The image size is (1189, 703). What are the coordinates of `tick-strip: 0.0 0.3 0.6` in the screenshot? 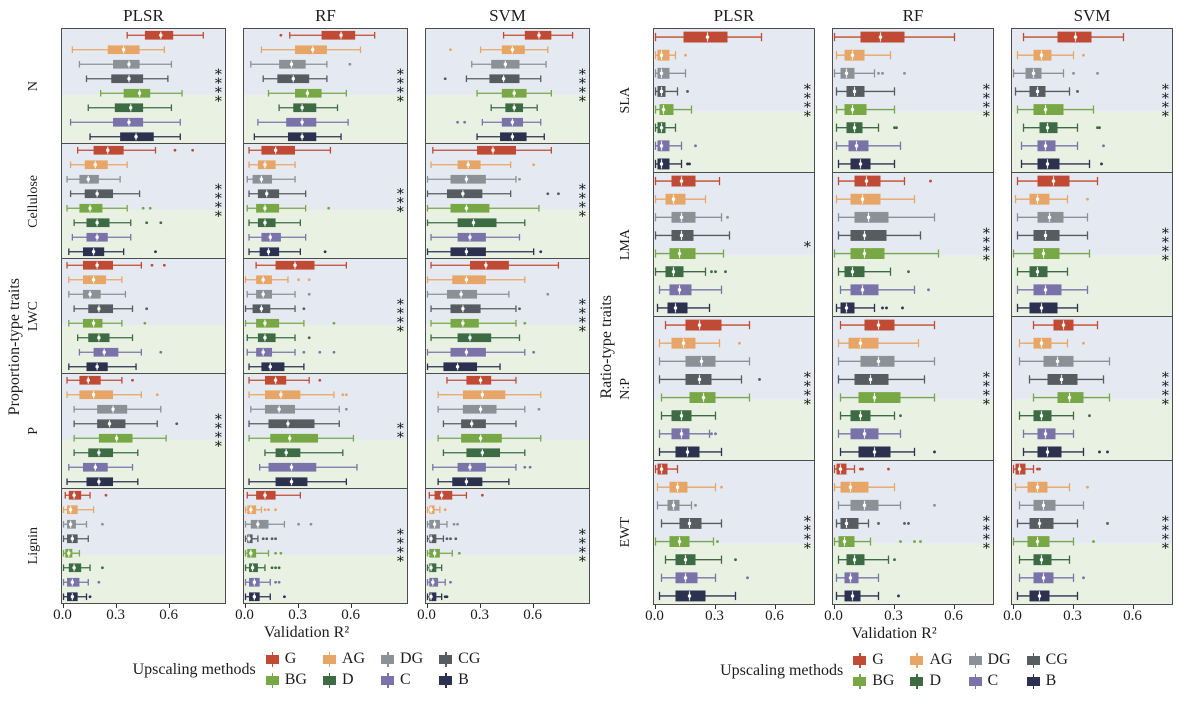 It's located at (139, 614).